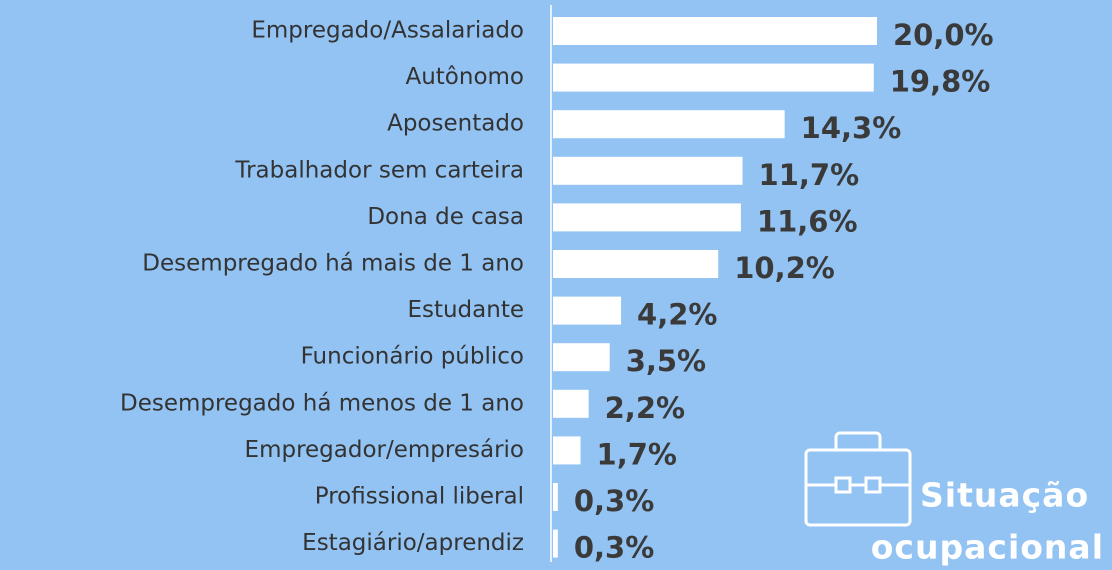 The image size is (1112, 570). What do you see at coordinates (412, 357) in the screenshot?
I see `category-label: Funcionário público` at bounding box center [412, 357].